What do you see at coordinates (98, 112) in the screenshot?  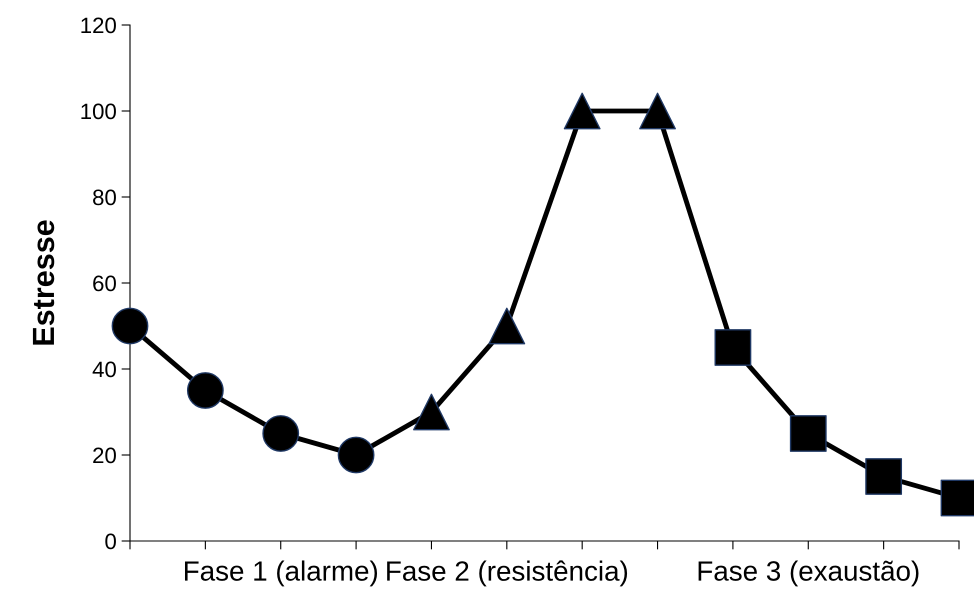 I see `y-tick-label: 100` at bounding box center [98, 112].